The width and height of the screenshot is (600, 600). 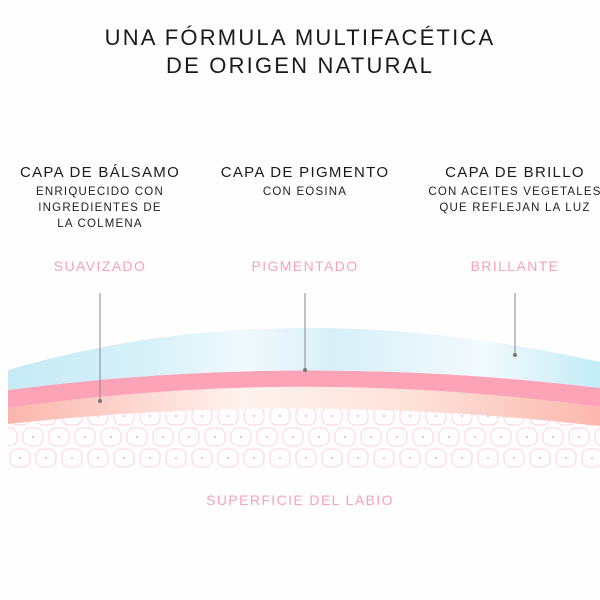 What do you see at coordinates (300, 437) in the screenshot?
I see `lip-cells` at bounding box center [300, 437].